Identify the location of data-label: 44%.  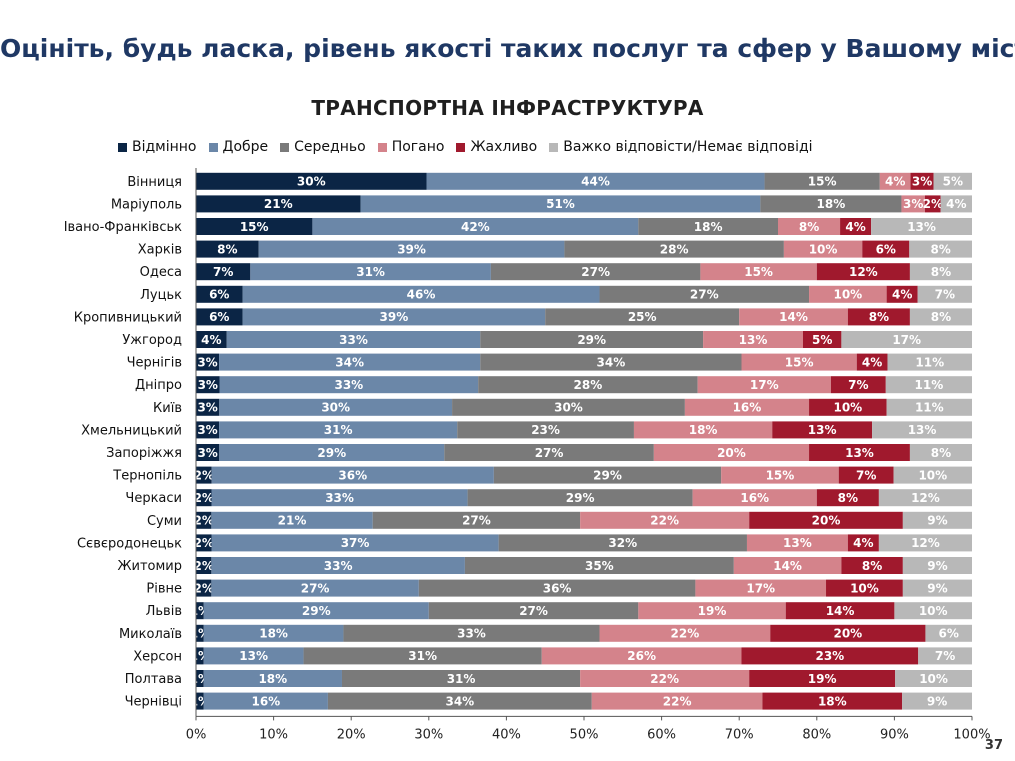
(595, 182).